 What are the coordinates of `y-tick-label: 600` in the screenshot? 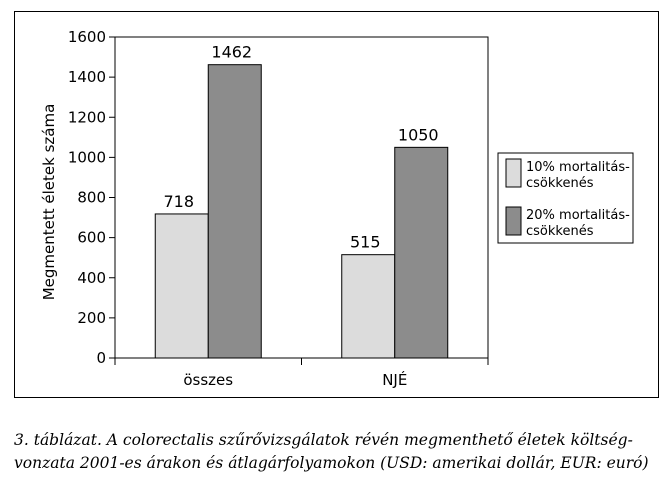 It's located at (91, 238).